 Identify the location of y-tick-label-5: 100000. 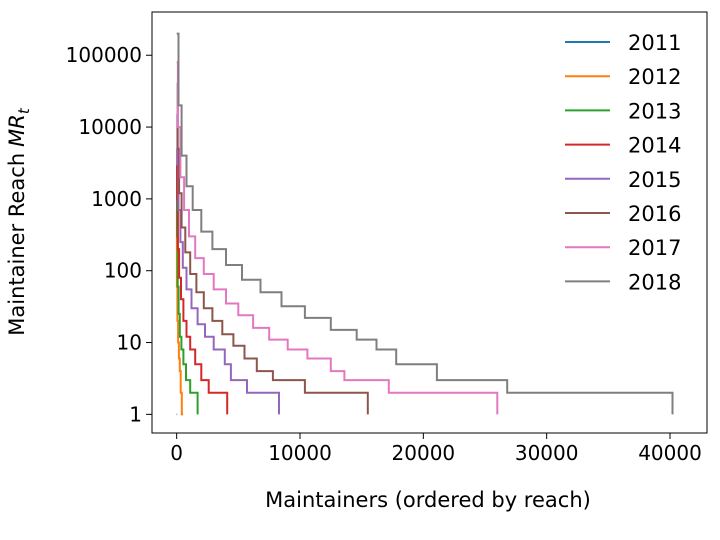
(104, 55).